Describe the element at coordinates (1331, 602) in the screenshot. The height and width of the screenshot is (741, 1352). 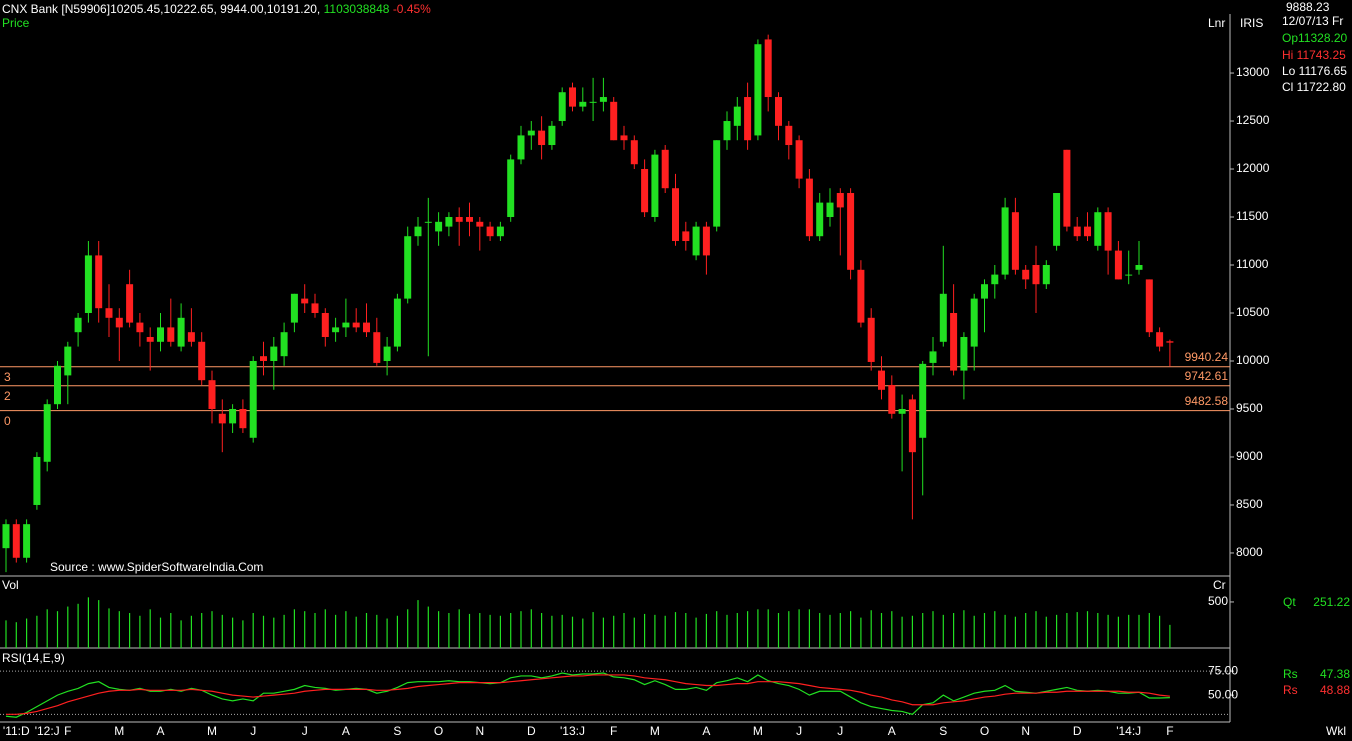
I see `qt-value: 251.22` at that location.